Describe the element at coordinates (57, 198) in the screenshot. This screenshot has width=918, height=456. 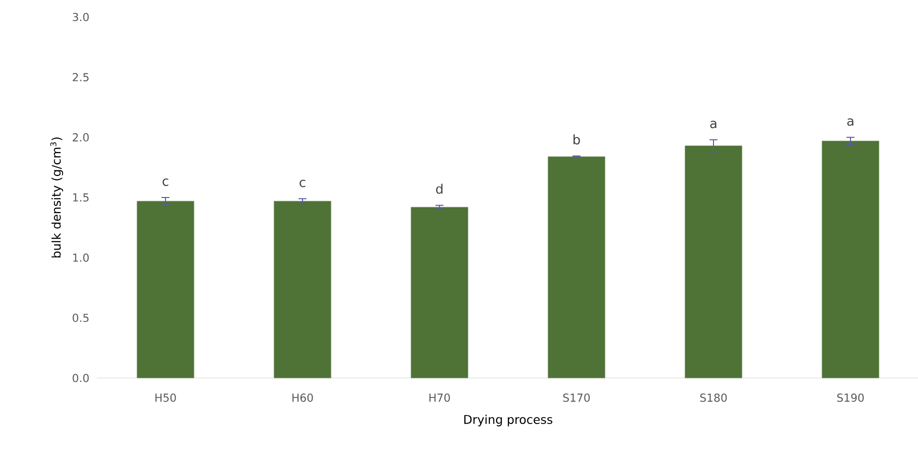
I see `y-axis-title: bulk density (g/cm$^{3}$)` at that location.